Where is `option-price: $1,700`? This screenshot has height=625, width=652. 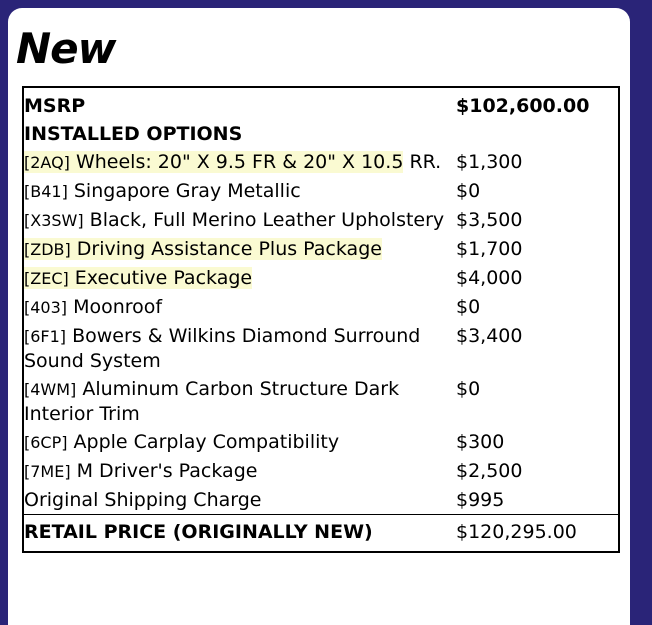
option-price: $1,700 is located at coordinates (489, 249).